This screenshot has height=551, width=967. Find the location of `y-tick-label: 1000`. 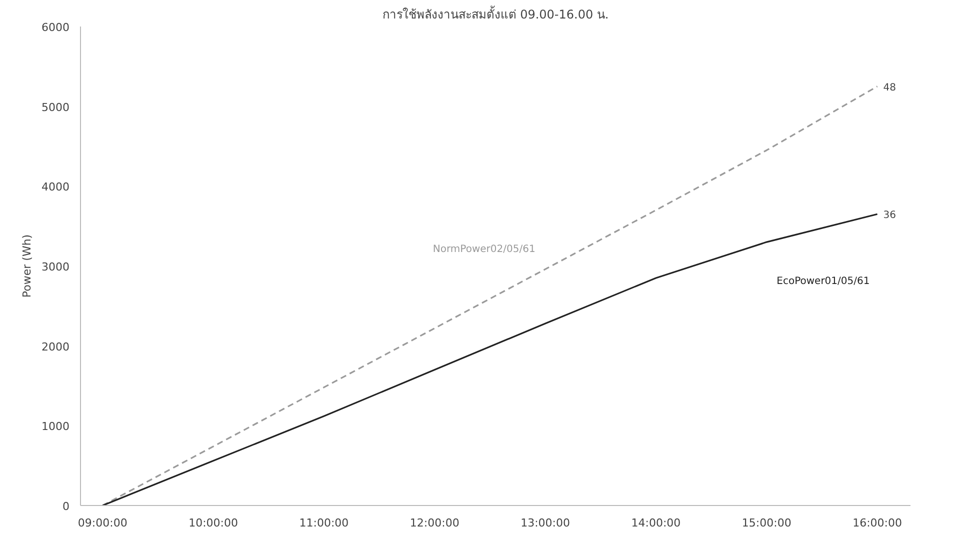

y-tick-label: 1000 is located at coordinates (56, 427).